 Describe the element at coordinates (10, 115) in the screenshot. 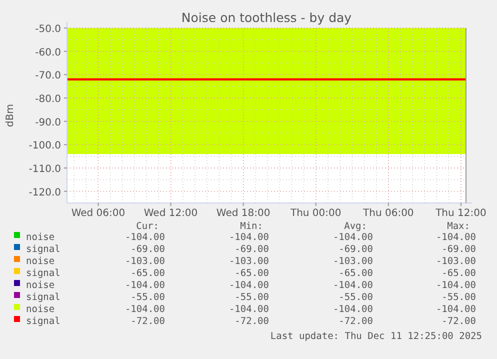

I see `y-axis-title: dBm` at that location.